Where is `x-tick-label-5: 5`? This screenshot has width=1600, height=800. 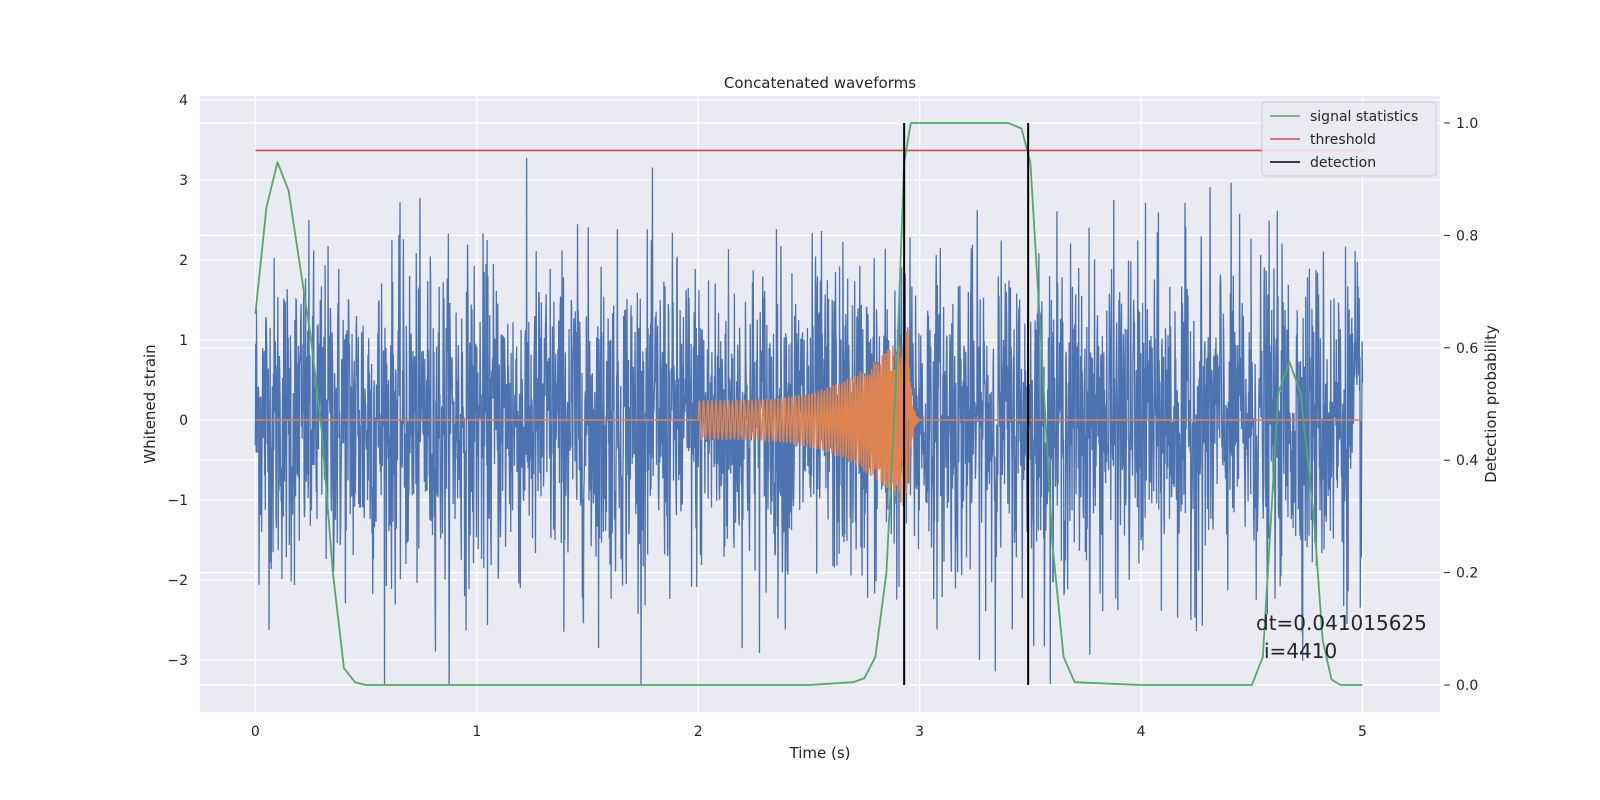
x-tick-label-5: 5 is located at coordinates (1362, 732).